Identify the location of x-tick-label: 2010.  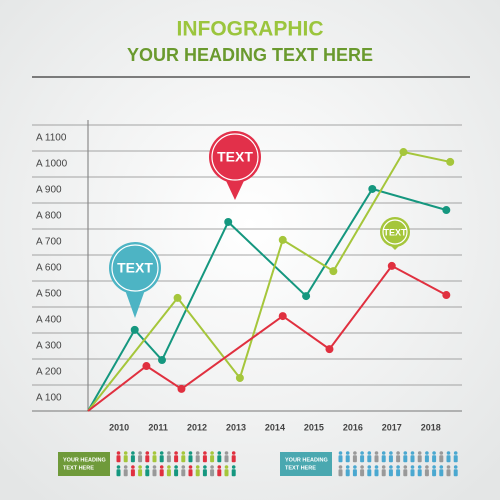
(119, 427).